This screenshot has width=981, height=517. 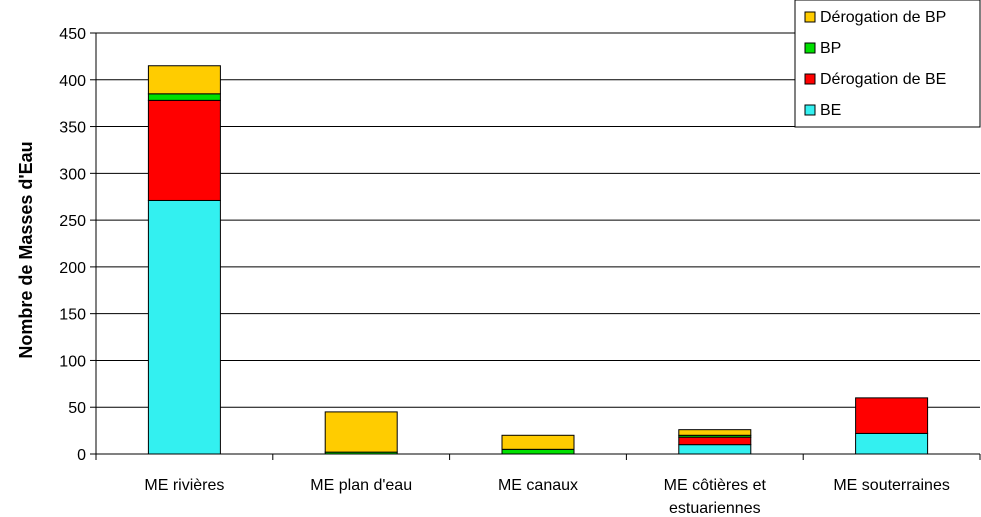 I want to click on legend-box, so click(x=887, y=64).